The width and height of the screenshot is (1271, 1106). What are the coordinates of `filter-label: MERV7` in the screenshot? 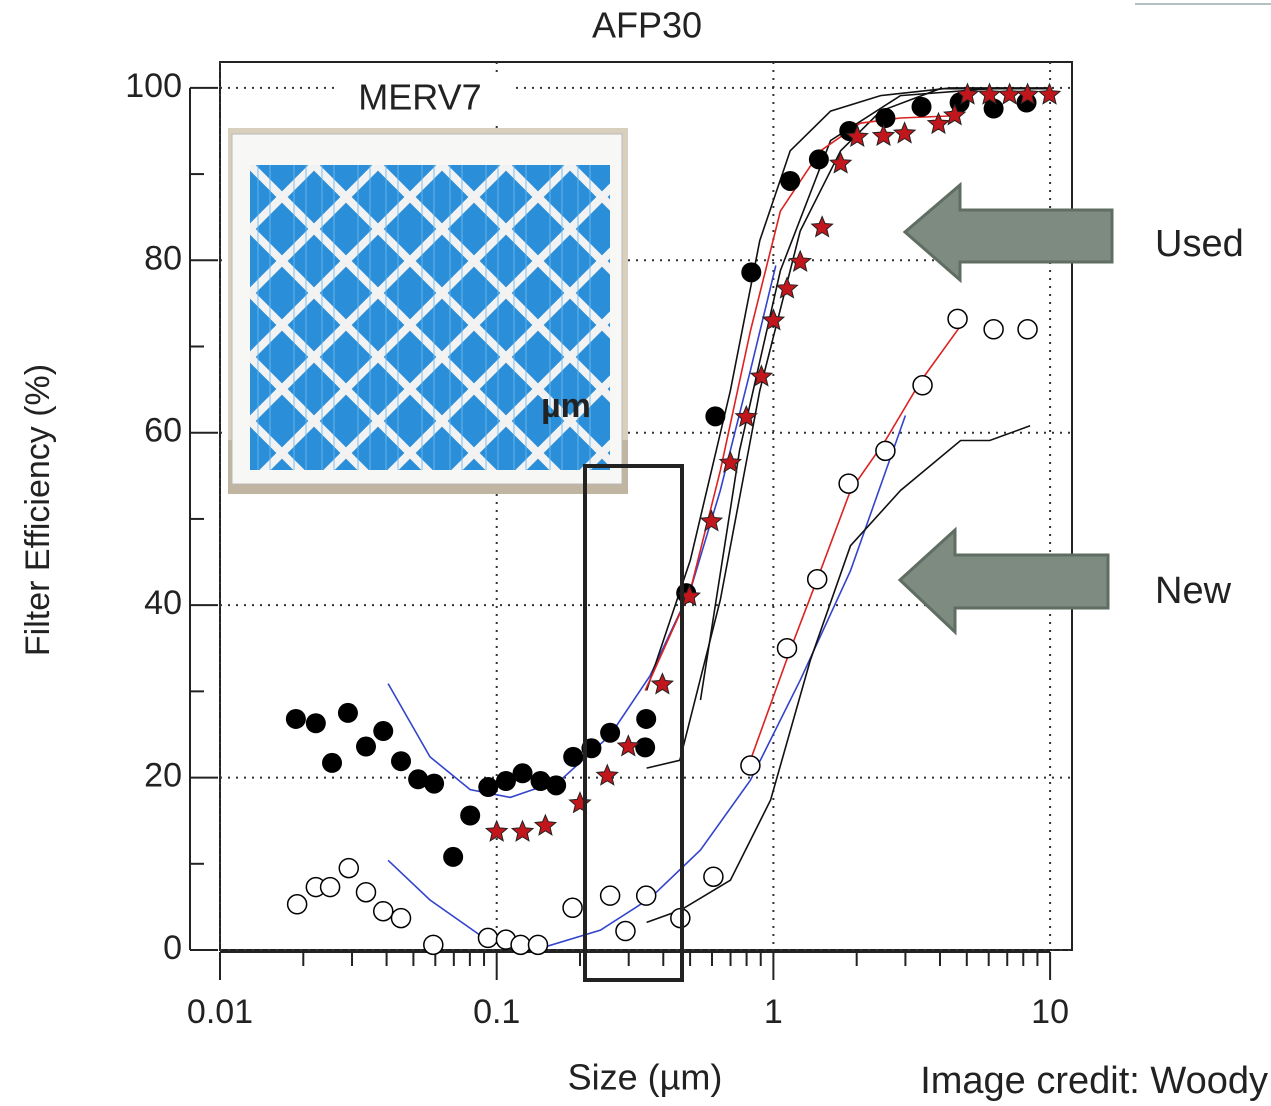 It's located at (419, 97).